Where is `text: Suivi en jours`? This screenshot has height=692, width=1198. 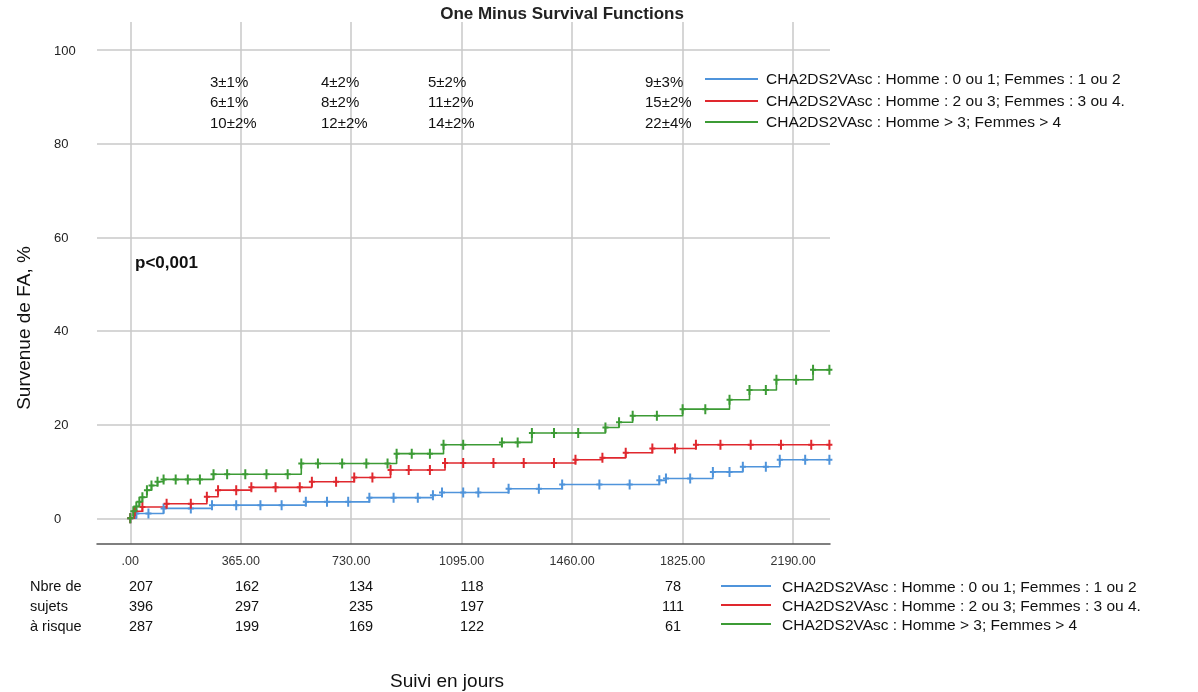
text: Suivi en jours is located at coordinates (447, 680).